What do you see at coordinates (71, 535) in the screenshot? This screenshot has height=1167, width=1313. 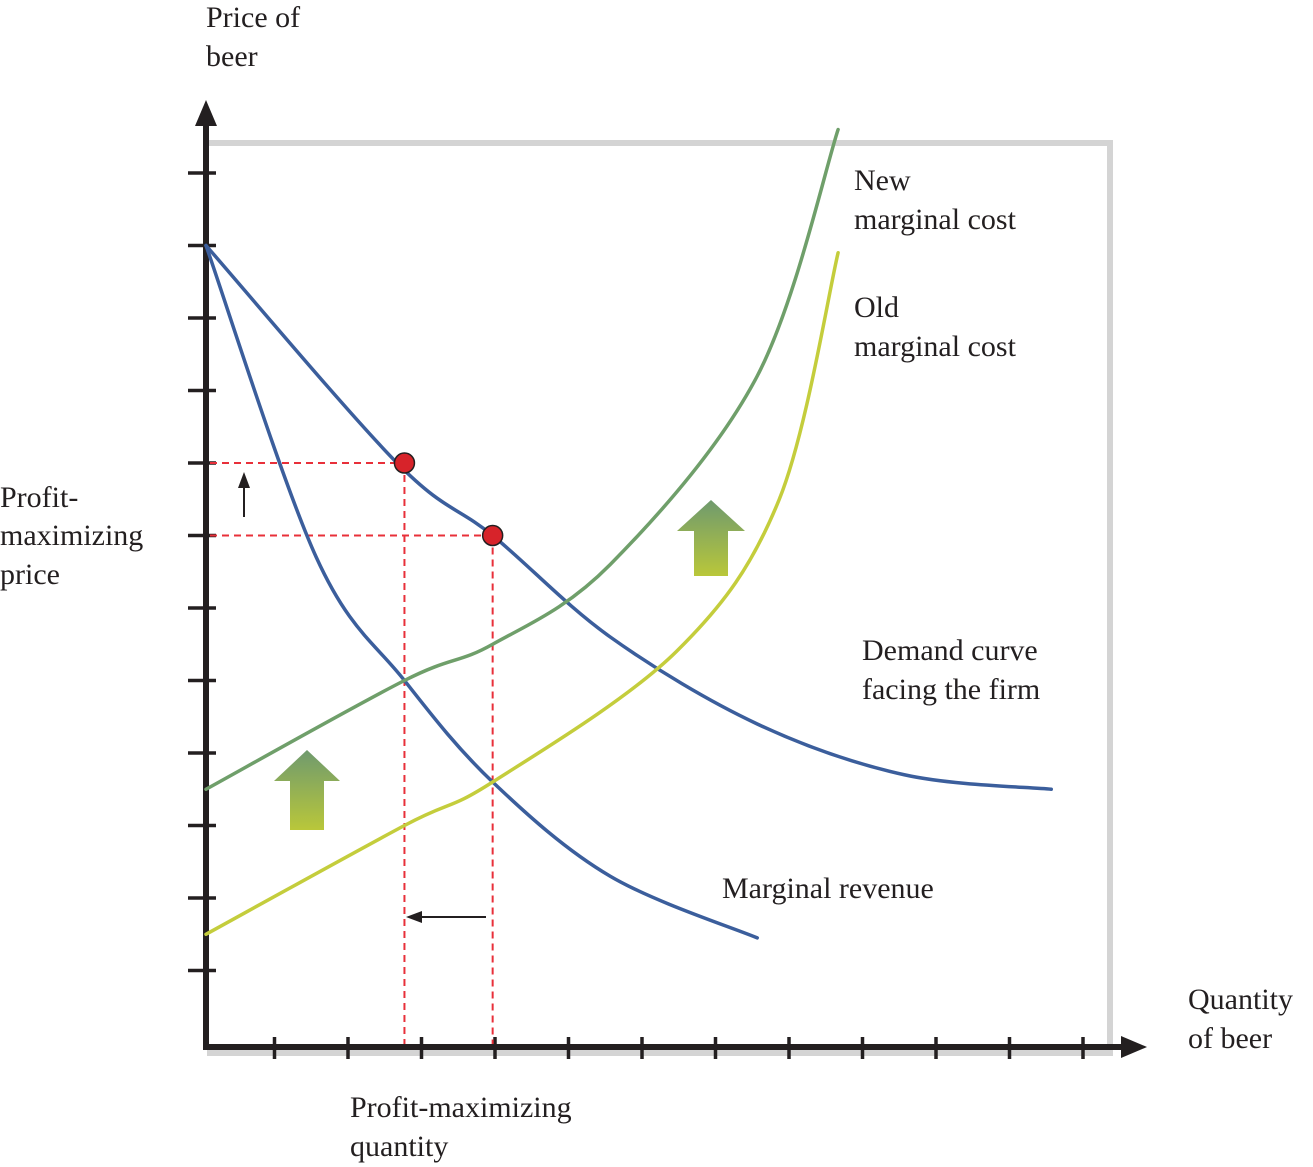 I see `price-label-line-2: maximizing` at bounding box center [71, 535].